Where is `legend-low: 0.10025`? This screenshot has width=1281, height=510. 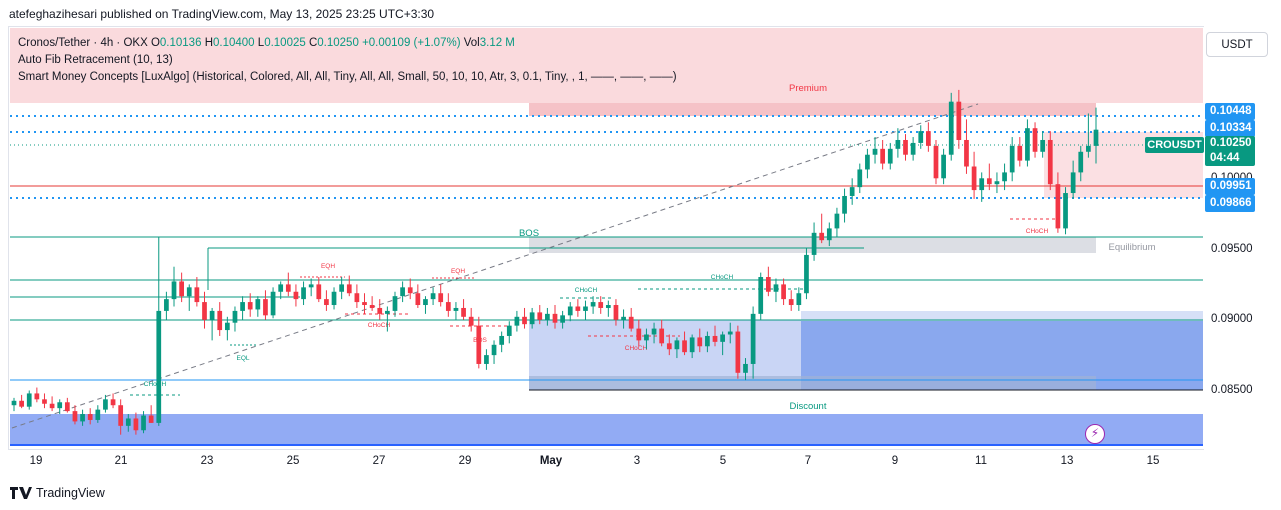 legend-low: 0.10025 is located at coordinates (285, 43).